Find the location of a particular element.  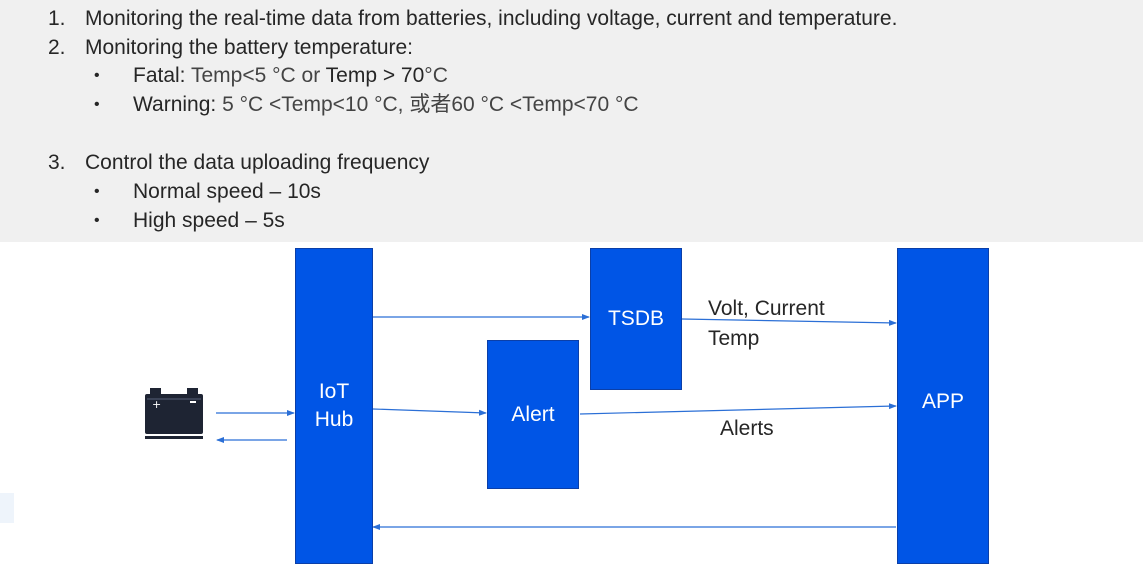

list-number: 3. is located at coordinates (57, 162).